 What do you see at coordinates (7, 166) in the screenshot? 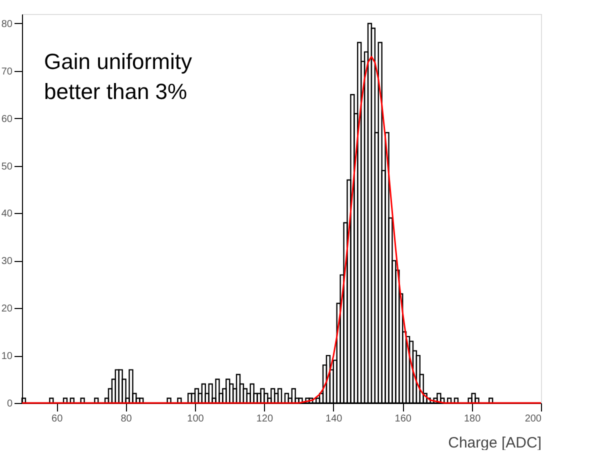
I see `y-tick-label: 50` at bounding box center [7, 166].